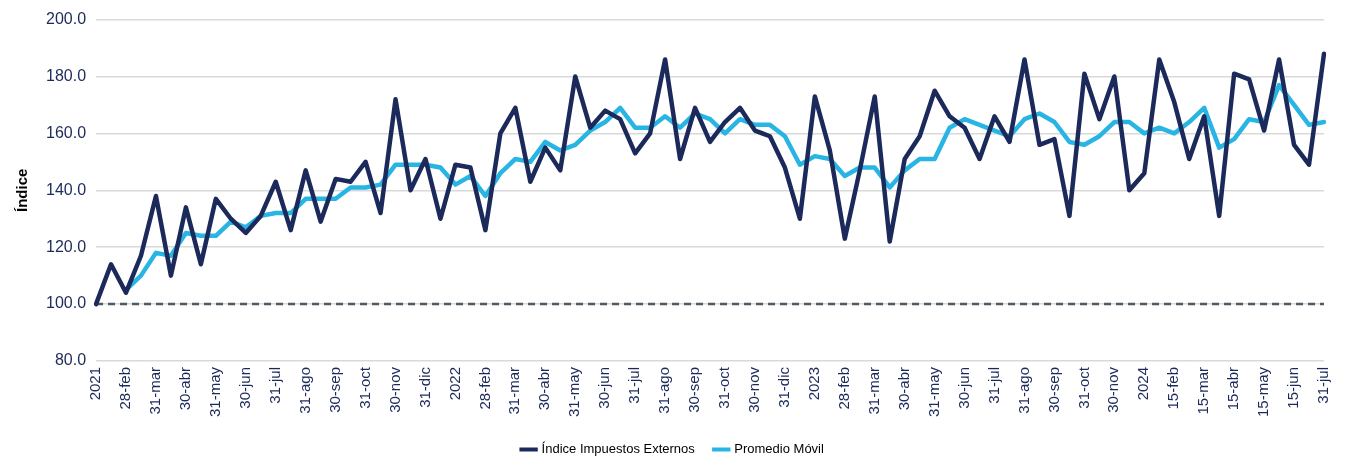 The image size is (1348, 470). I want to click on x-tick-label: 15-mar, so click(1203, 390).